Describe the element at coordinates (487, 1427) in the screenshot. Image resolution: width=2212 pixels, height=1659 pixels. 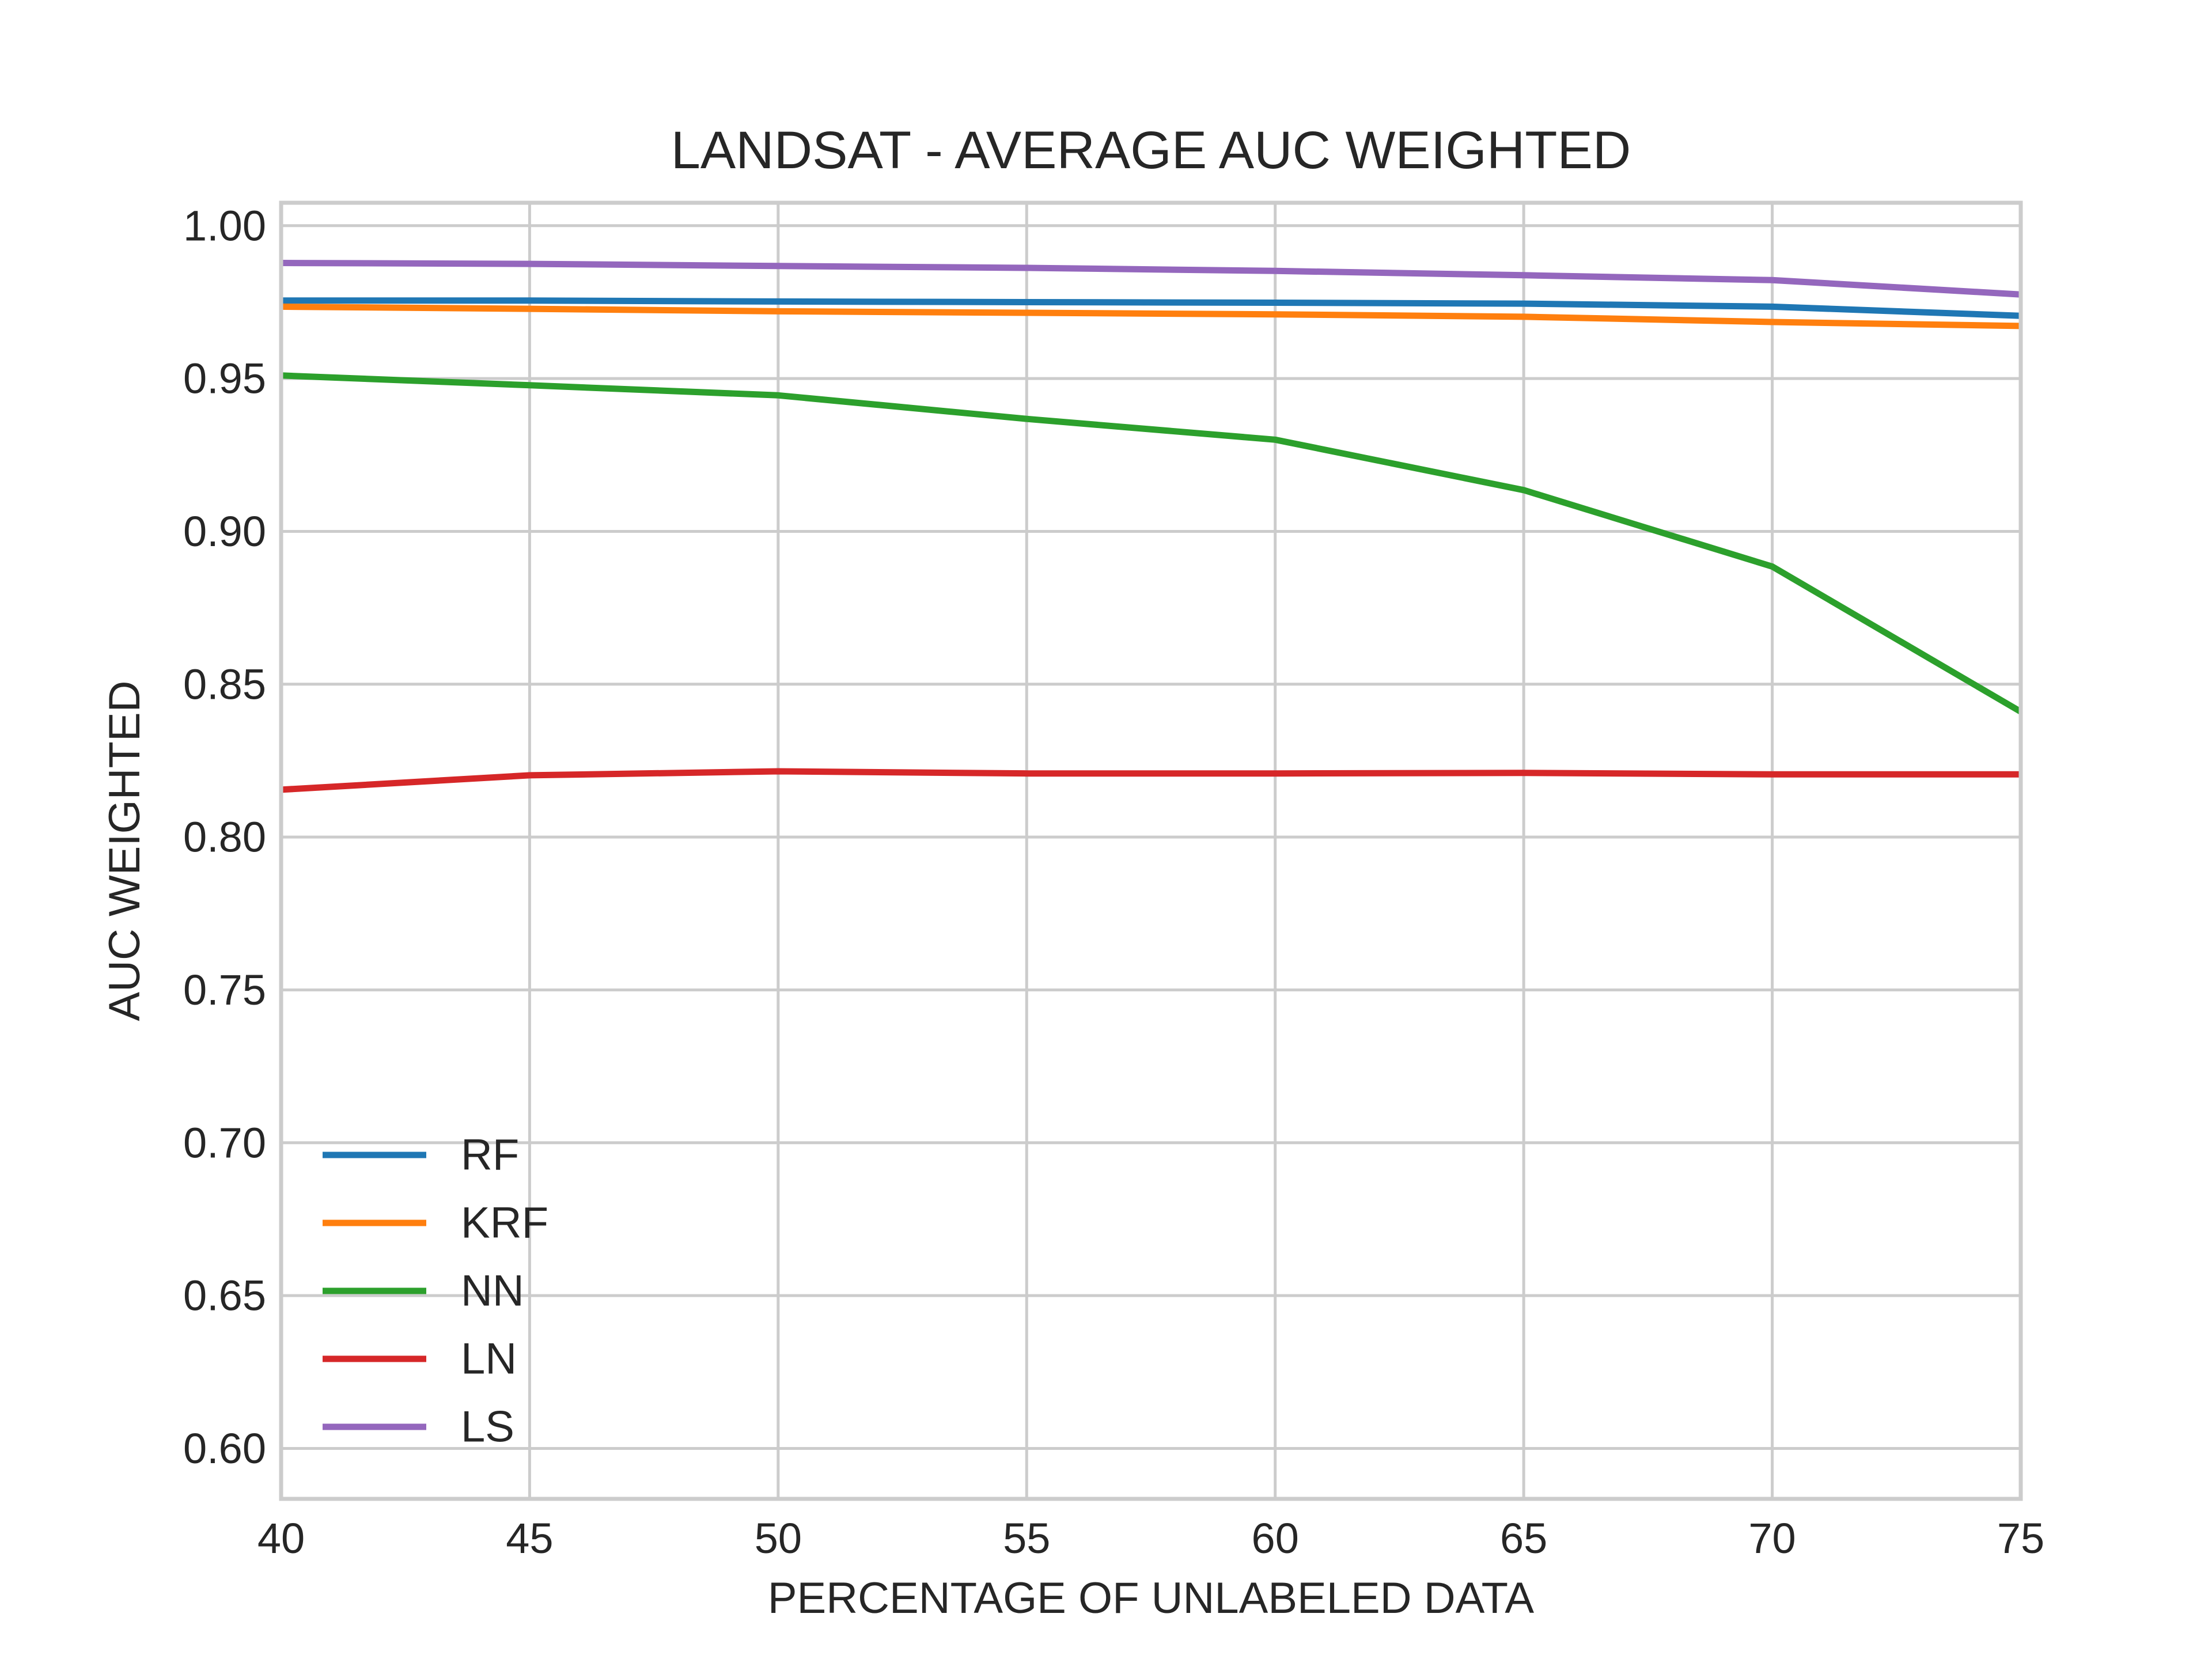
I see `legend-label-ls: LS` at that location.